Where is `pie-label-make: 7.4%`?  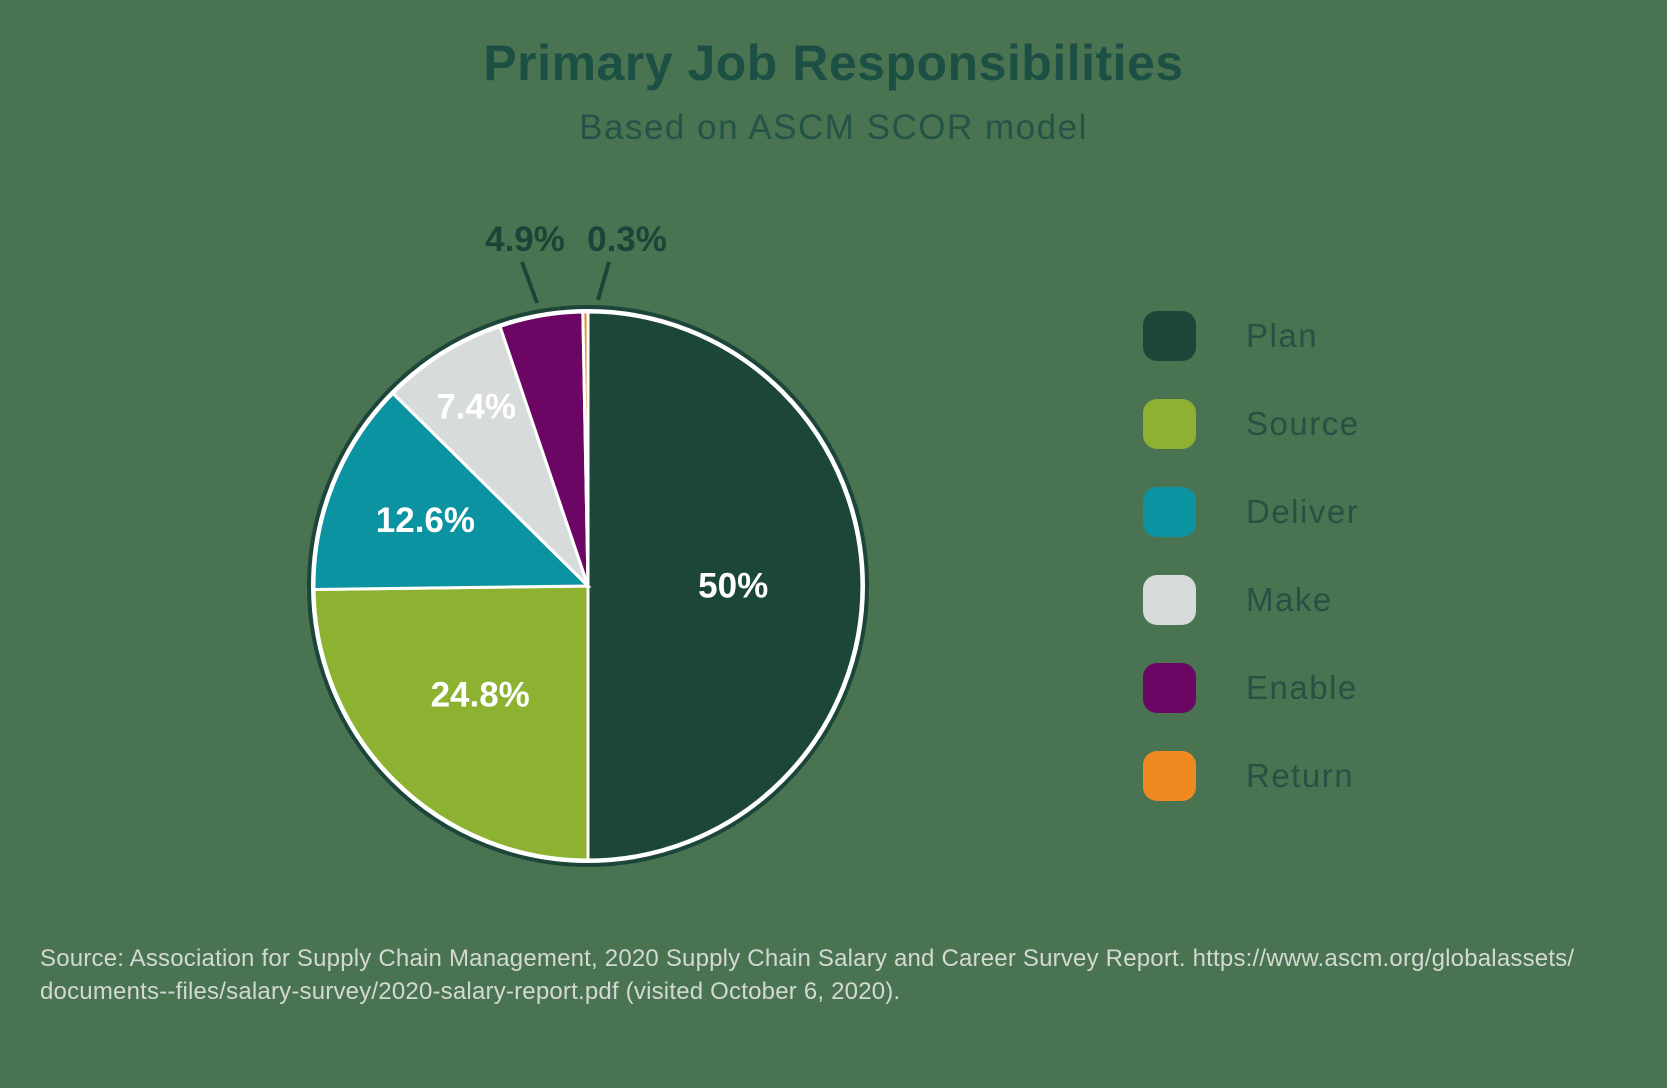
pie-label-make: 7.4% is located at coordinates (476, 407).